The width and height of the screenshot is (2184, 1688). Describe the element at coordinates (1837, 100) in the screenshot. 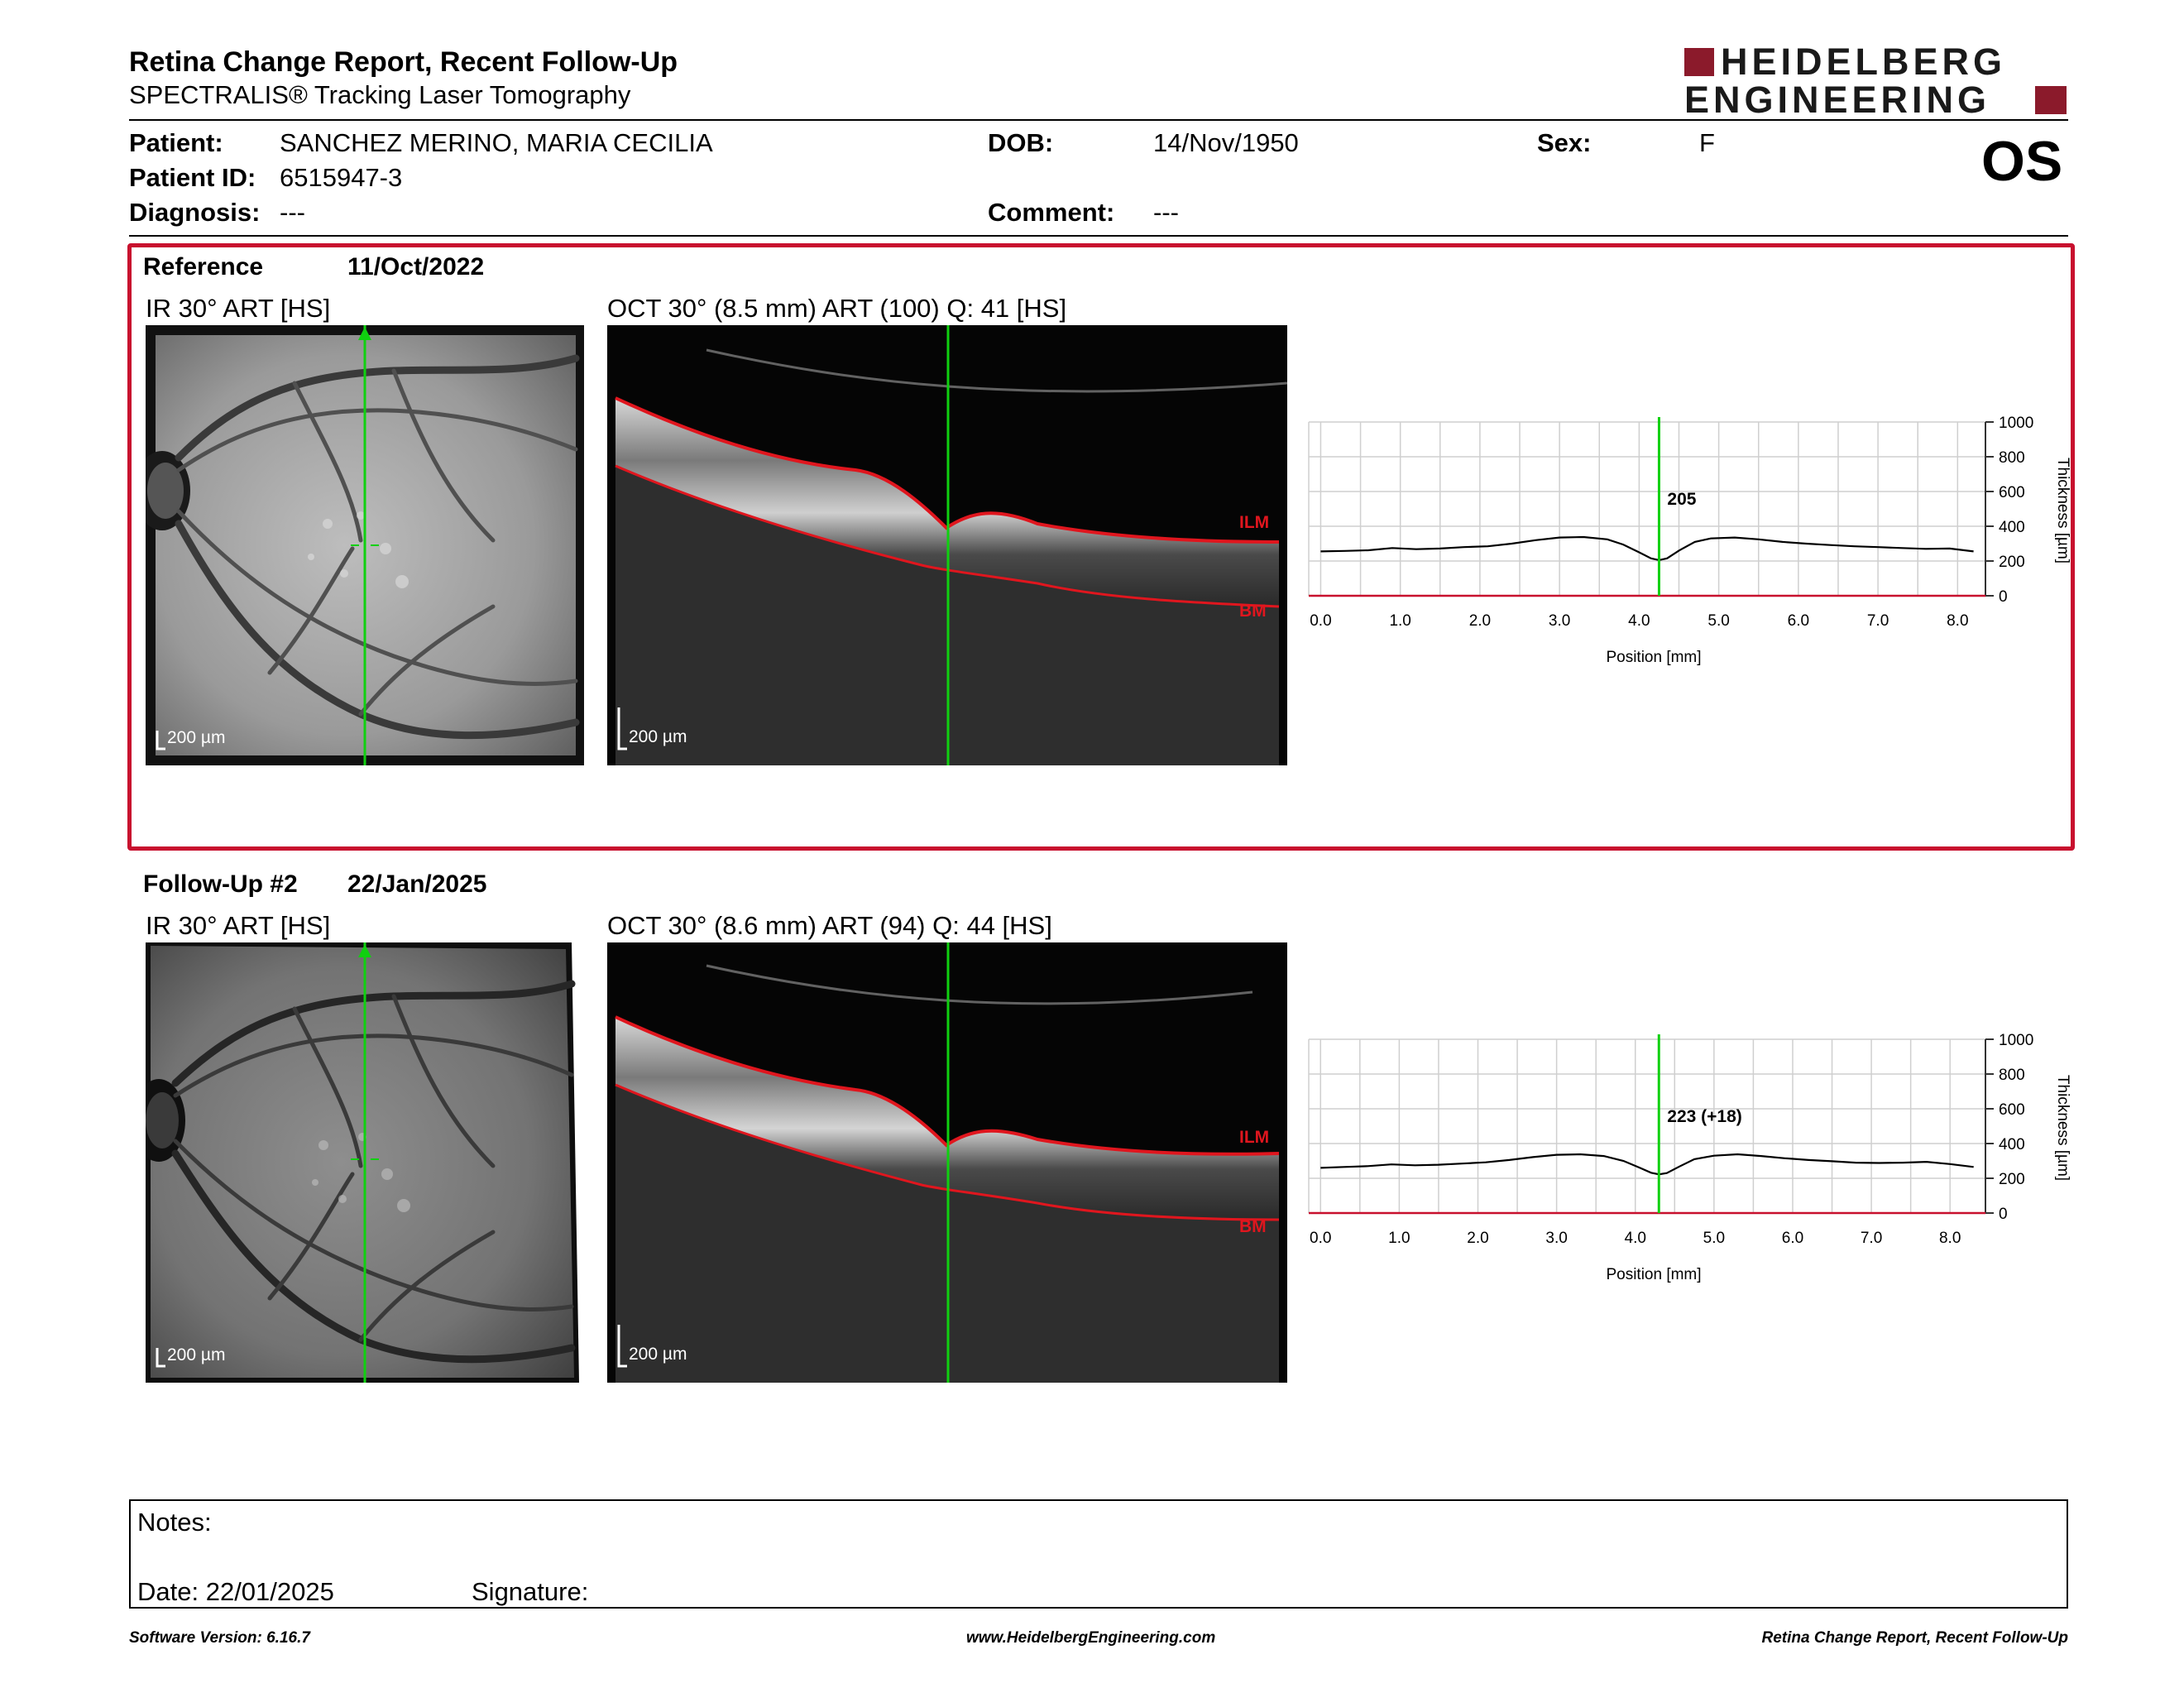

I see `logo-line-2: ENGINEERING` at that location.